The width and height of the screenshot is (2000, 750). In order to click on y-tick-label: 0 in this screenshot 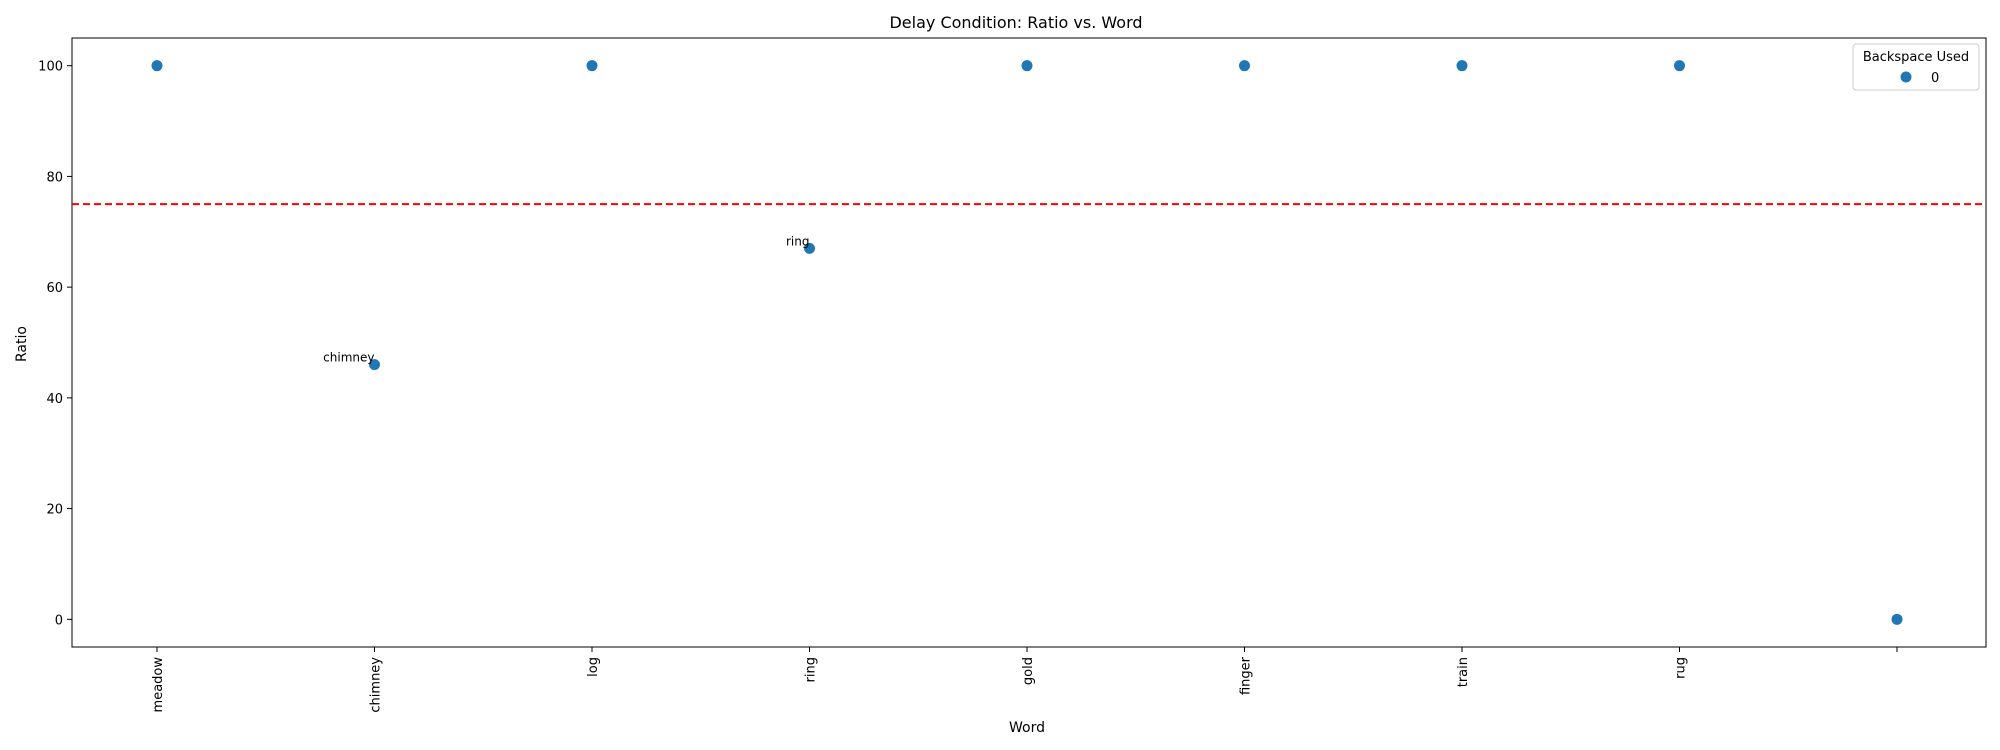, I will do `click(59, 620)`.